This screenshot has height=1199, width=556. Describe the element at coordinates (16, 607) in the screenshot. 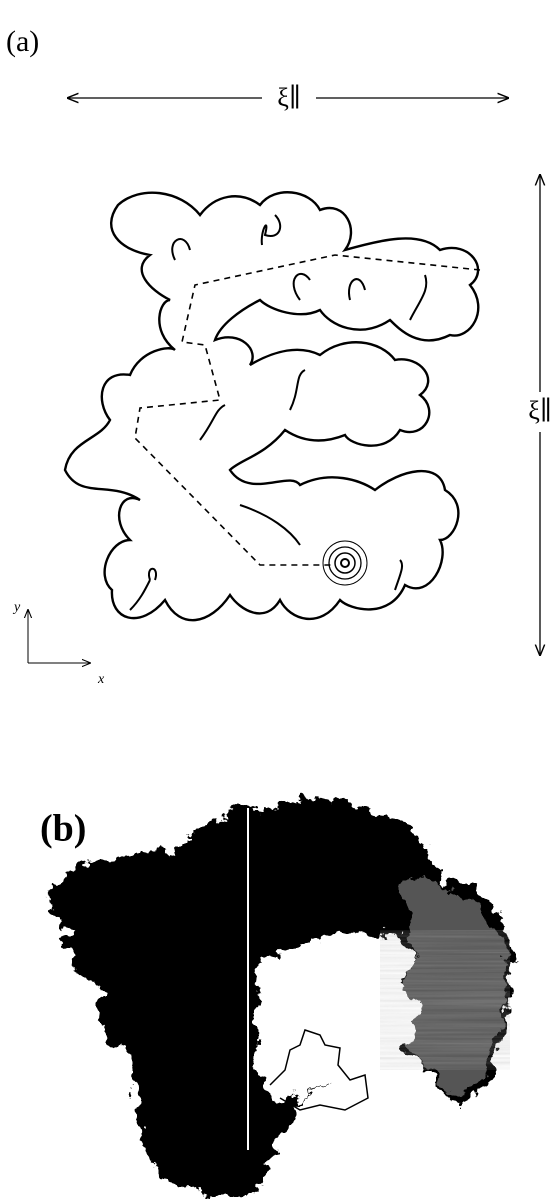

I see `axis-label: y` at that location.